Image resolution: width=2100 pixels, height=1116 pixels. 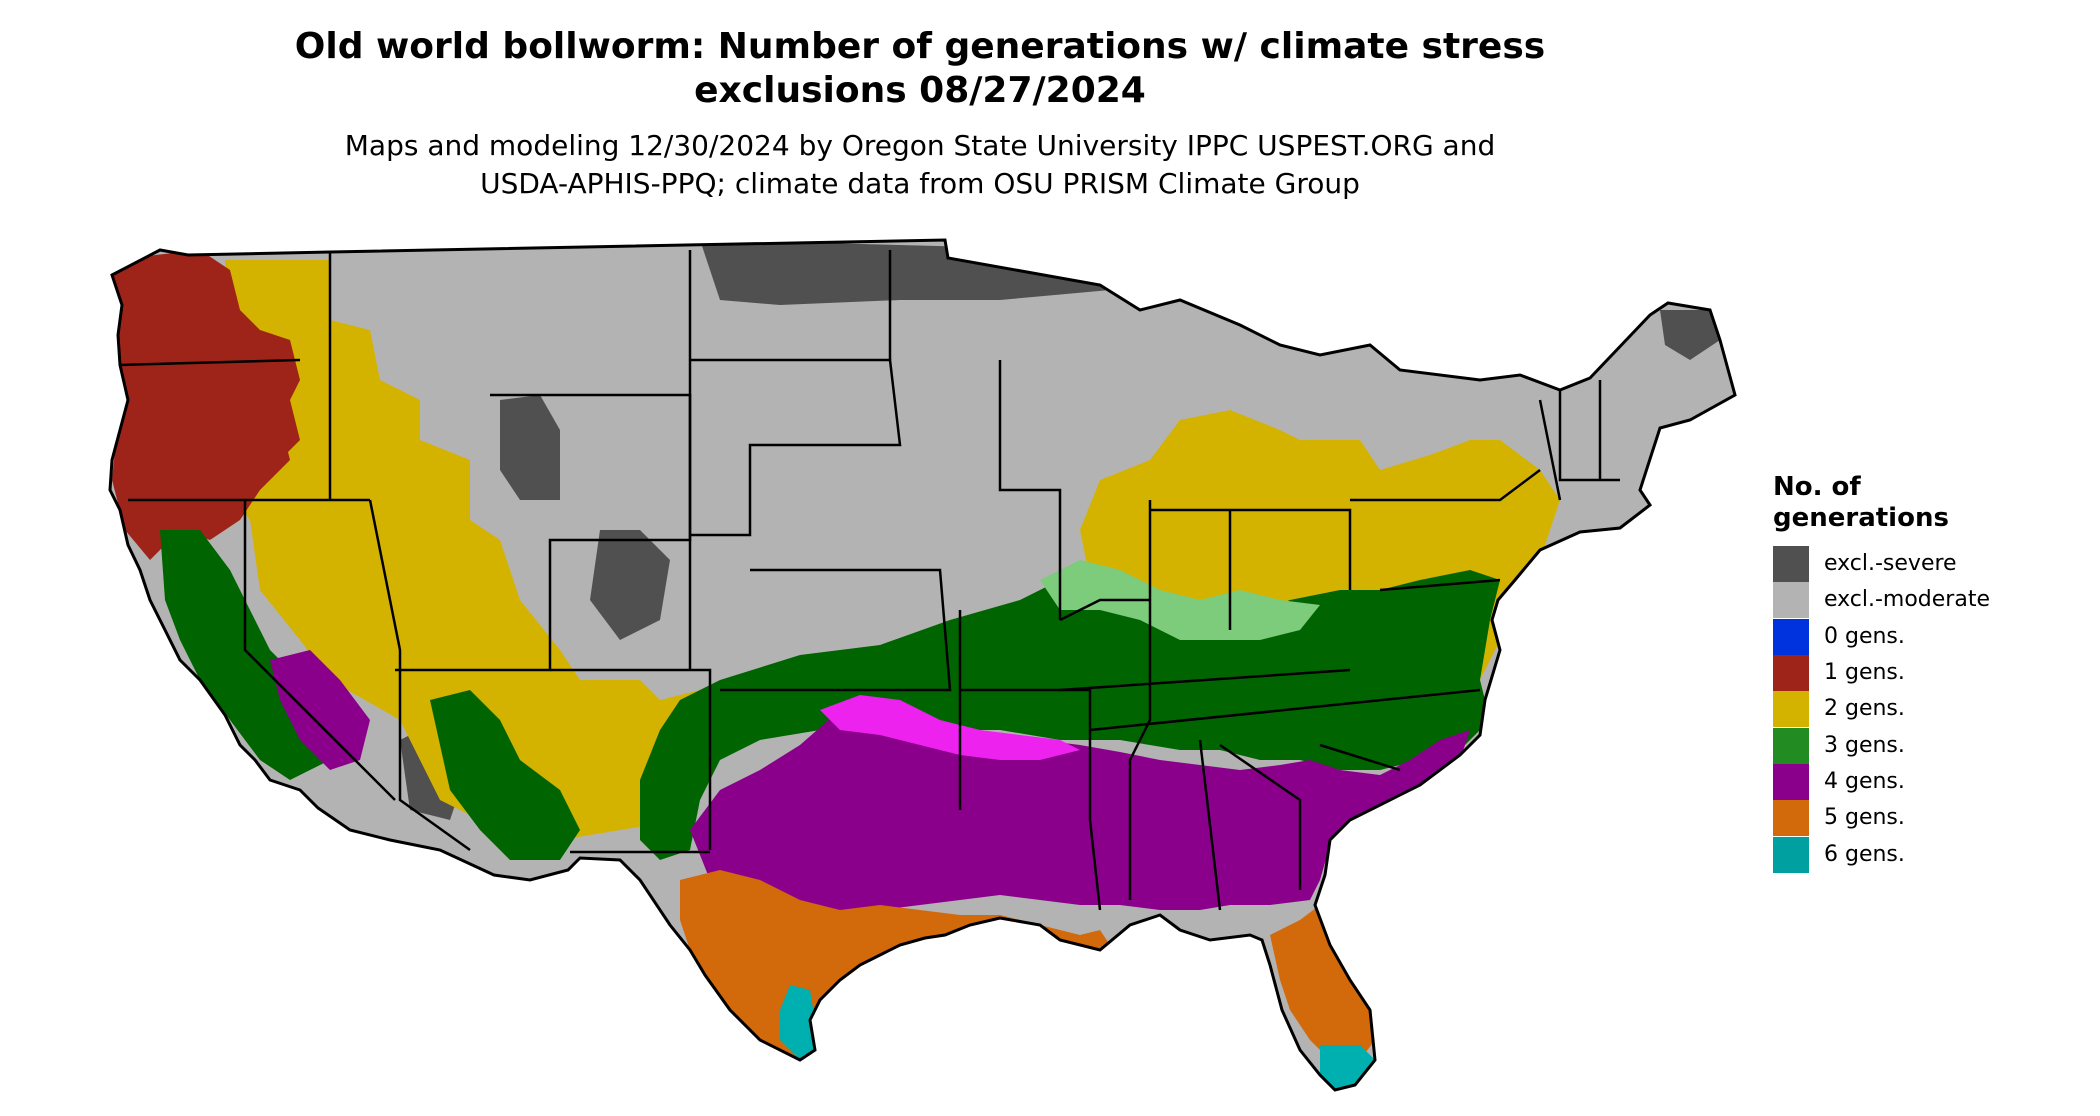 What do you see at coordinates (1817, 487) in the screenshot?
I see `legend-title-line-1: No. of` at bounding box center [1817, 487].